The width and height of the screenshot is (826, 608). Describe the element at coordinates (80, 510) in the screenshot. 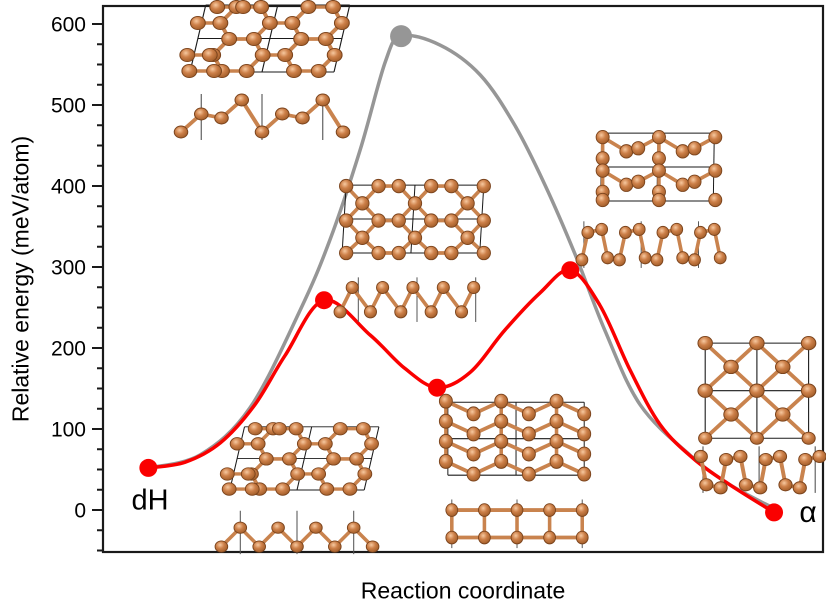

I see `y-tick-label: 0` at that location.